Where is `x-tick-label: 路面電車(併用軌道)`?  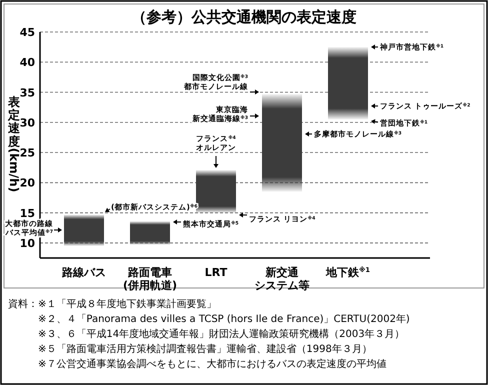 x-tick-label: 路面電車(併用軌道) is located at coordinates (150, 279).